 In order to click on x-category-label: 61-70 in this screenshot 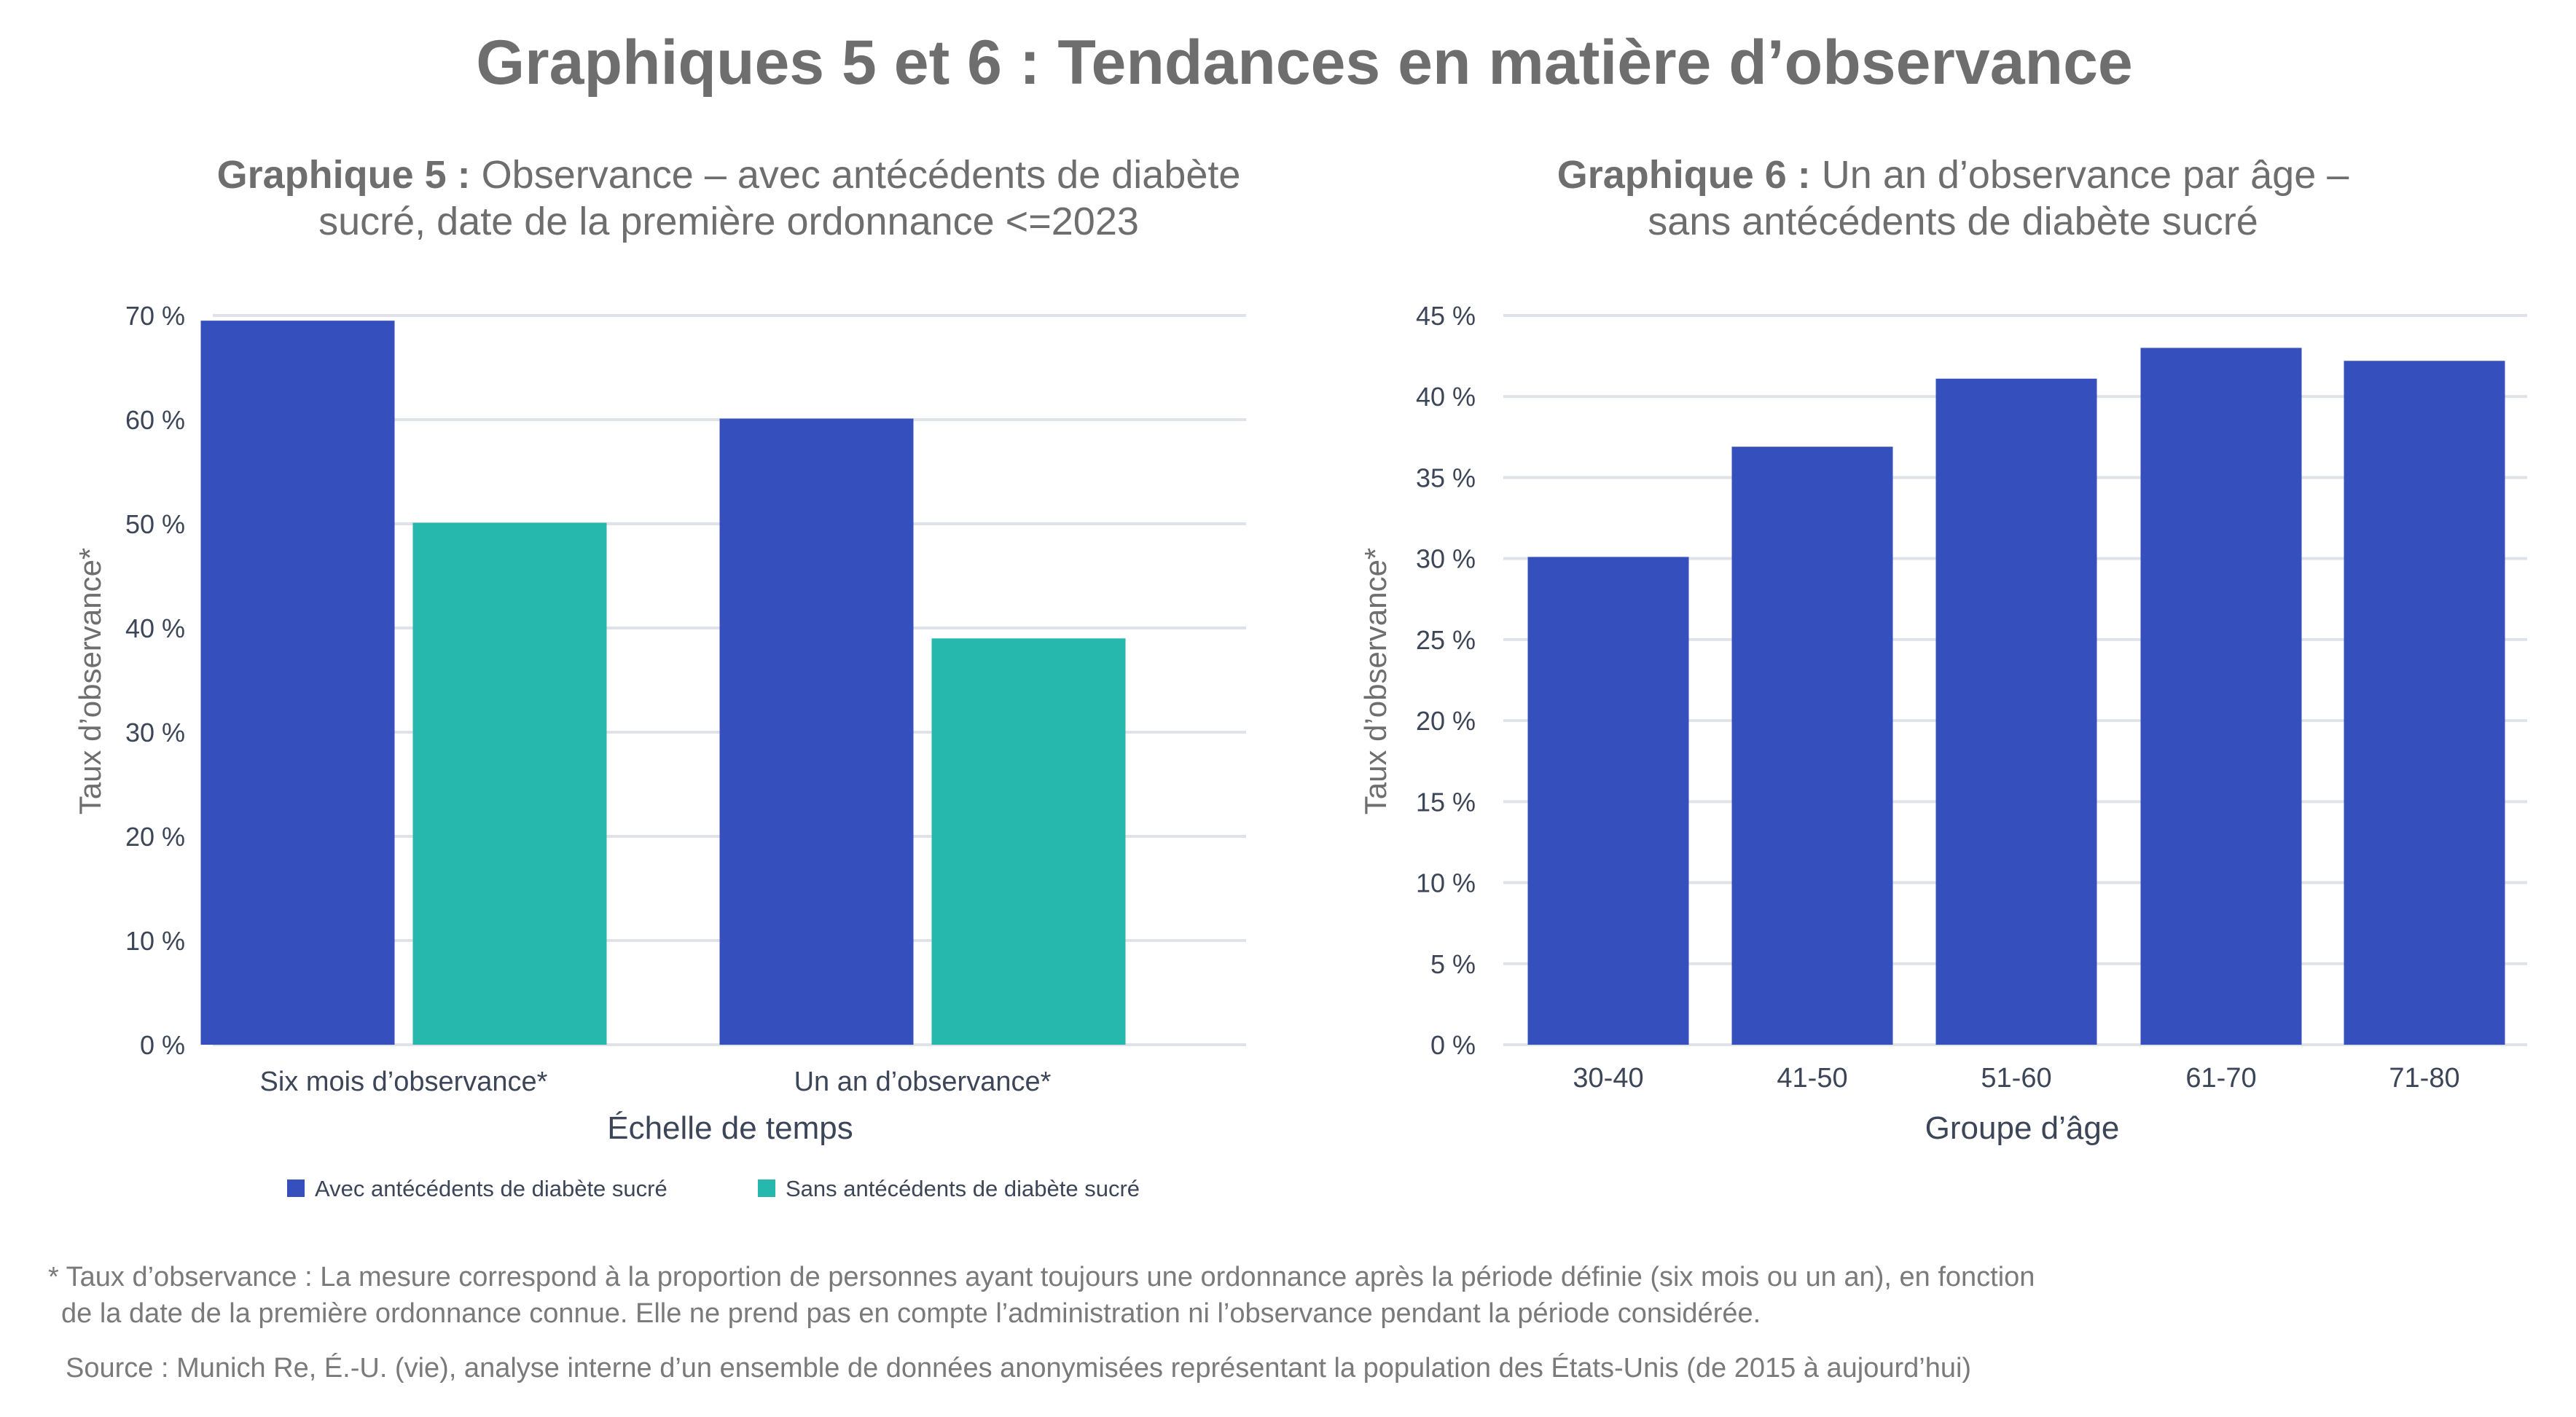, I will do `click(2220, 1078)`.